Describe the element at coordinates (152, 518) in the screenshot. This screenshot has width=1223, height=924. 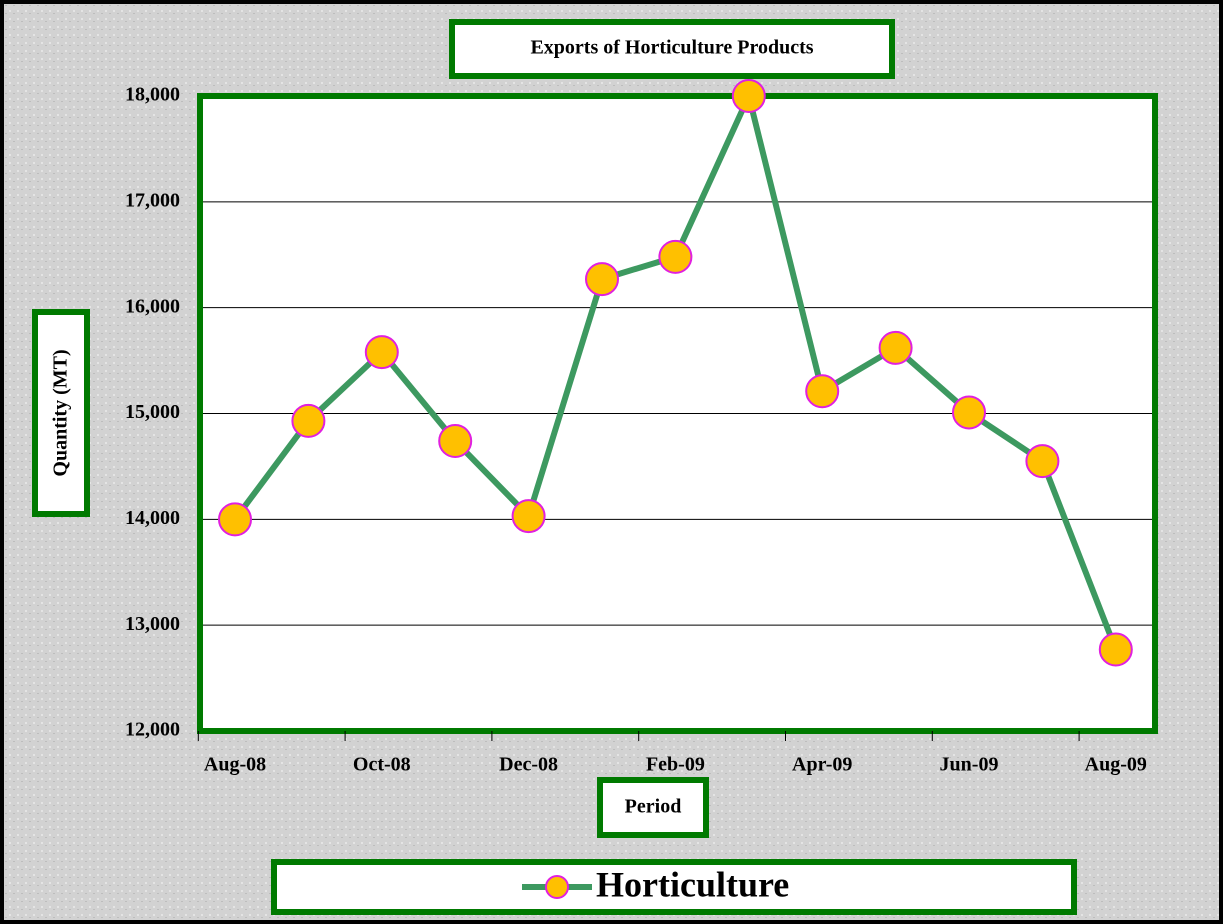
I see `y-tick-label: 14,000` at that location.